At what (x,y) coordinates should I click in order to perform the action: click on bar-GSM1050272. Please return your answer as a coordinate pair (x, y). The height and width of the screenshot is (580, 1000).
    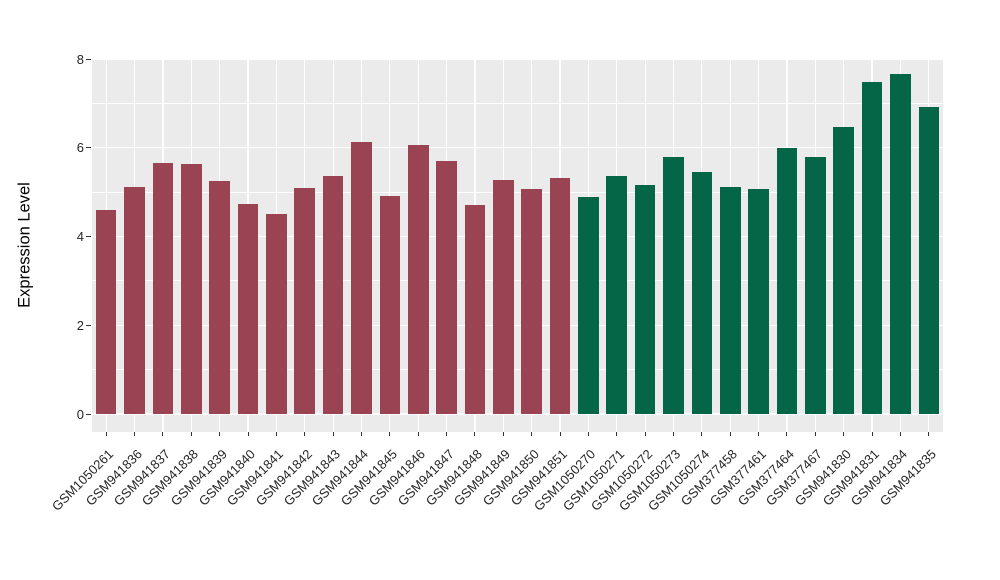
    Looking at the image, I should click on (645, 299).